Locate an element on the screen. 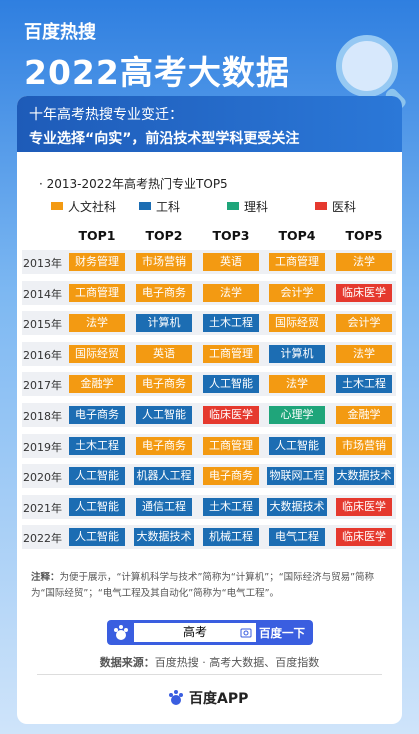 This screenshot has height=734, width=419. year: 2015年 is located at coordinates (42, 325).